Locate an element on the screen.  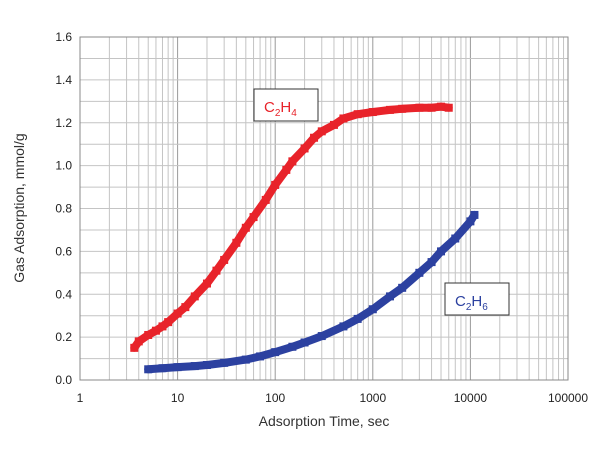
x-tick-label: 1 is located at coordinates (80, 398).